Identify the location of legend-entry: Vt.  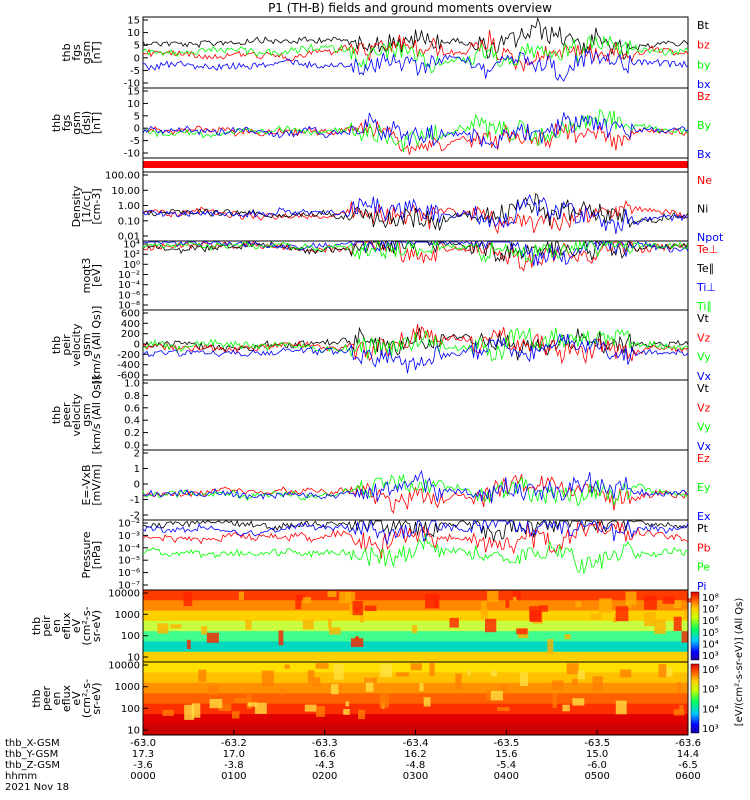
(703, 318).